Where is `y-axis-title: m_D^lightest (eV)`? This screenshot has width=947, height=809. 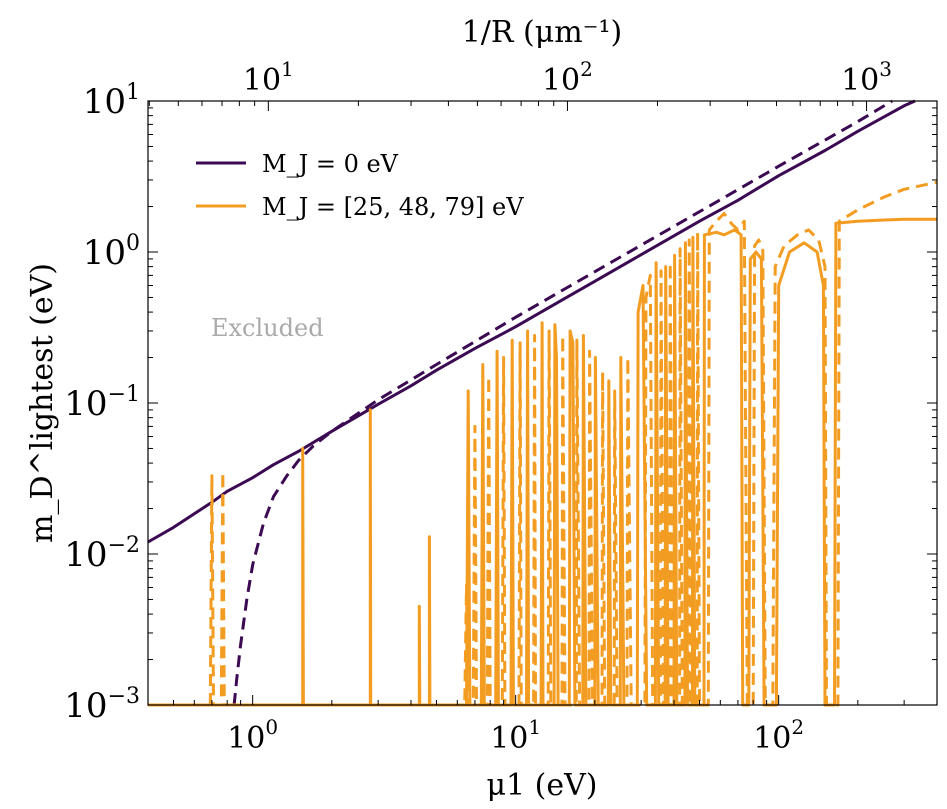 y-axis-title: m_D^lightest (eV) is located at coordinates (42, 403).